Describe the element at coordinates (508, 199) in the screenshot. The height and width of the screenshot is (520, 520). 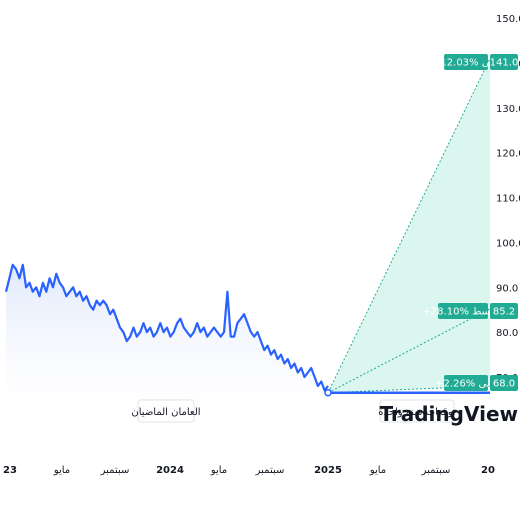
I see `y-tick-label: 110.0` at that location.